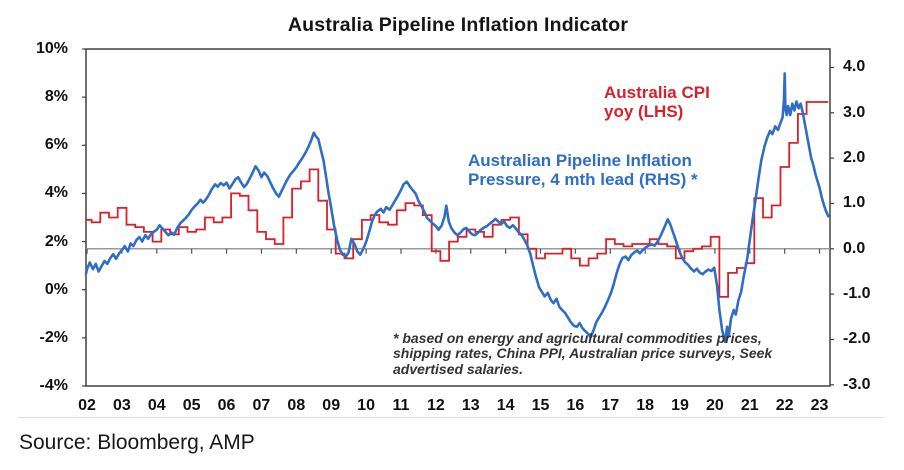  I want to click on x-axis-label: 04, so click(156, 405).